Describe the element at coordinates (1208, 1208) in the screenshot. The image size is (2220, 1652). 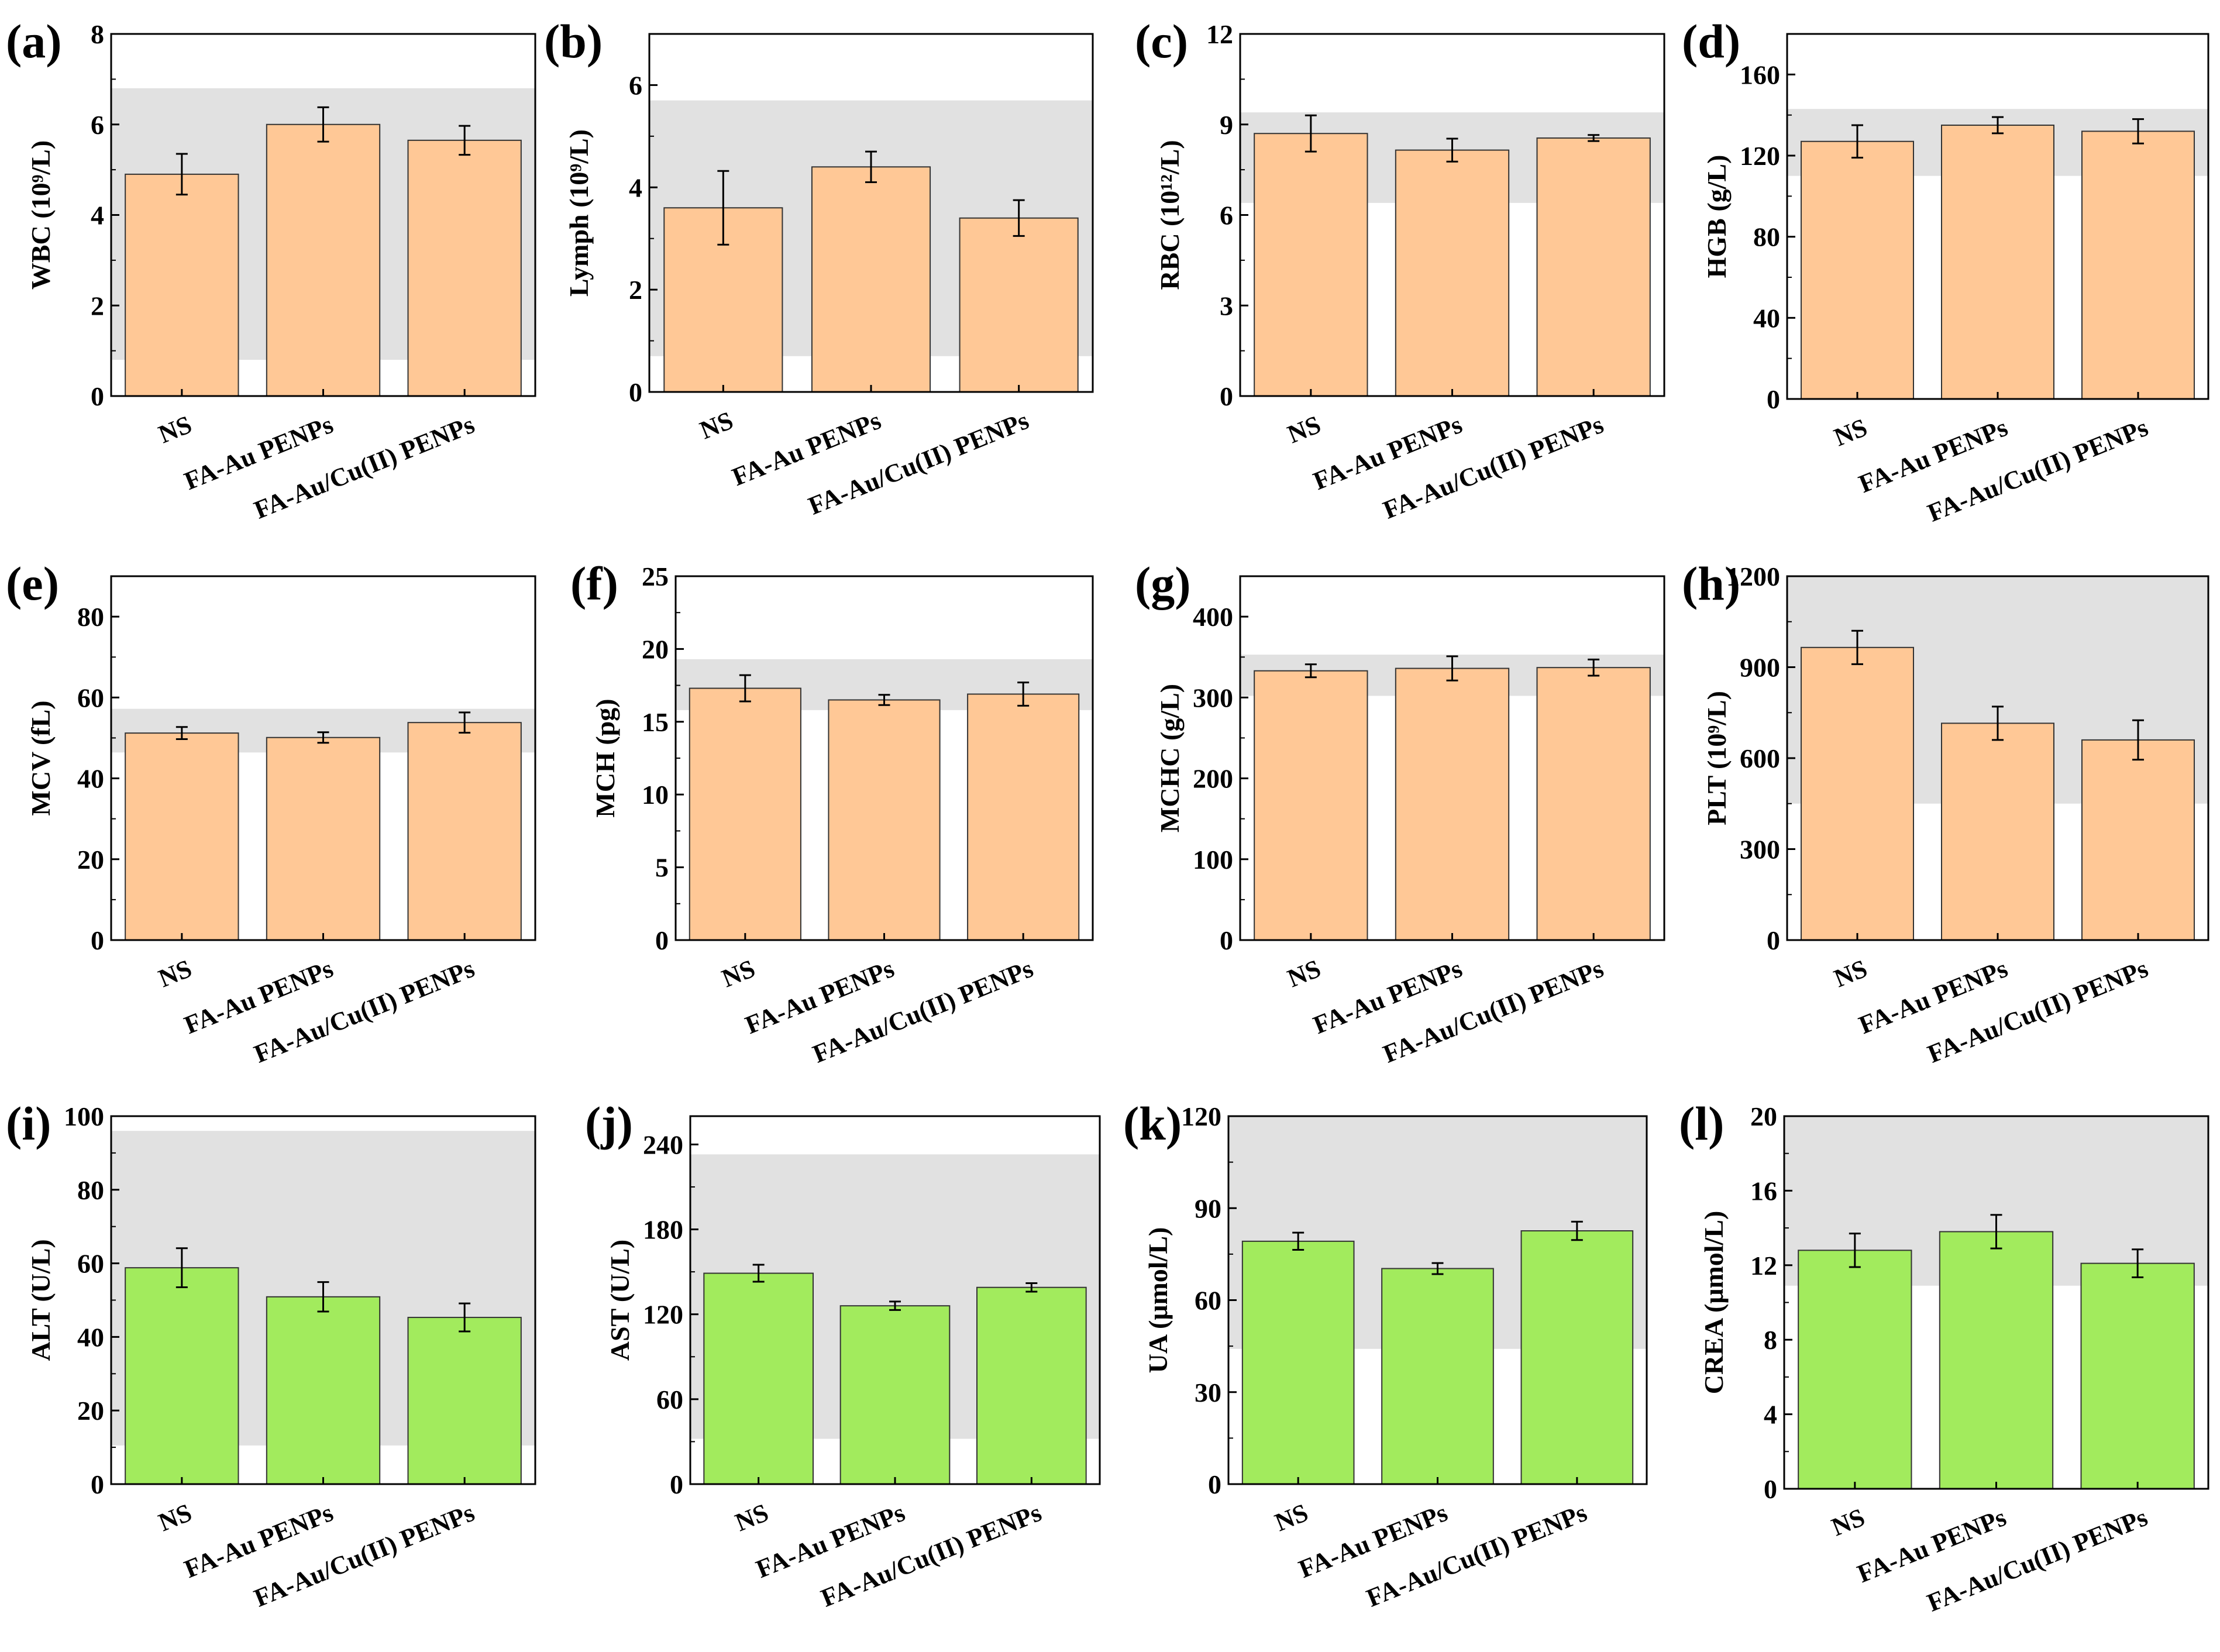
I see `y-tick-label: 90` at that location.